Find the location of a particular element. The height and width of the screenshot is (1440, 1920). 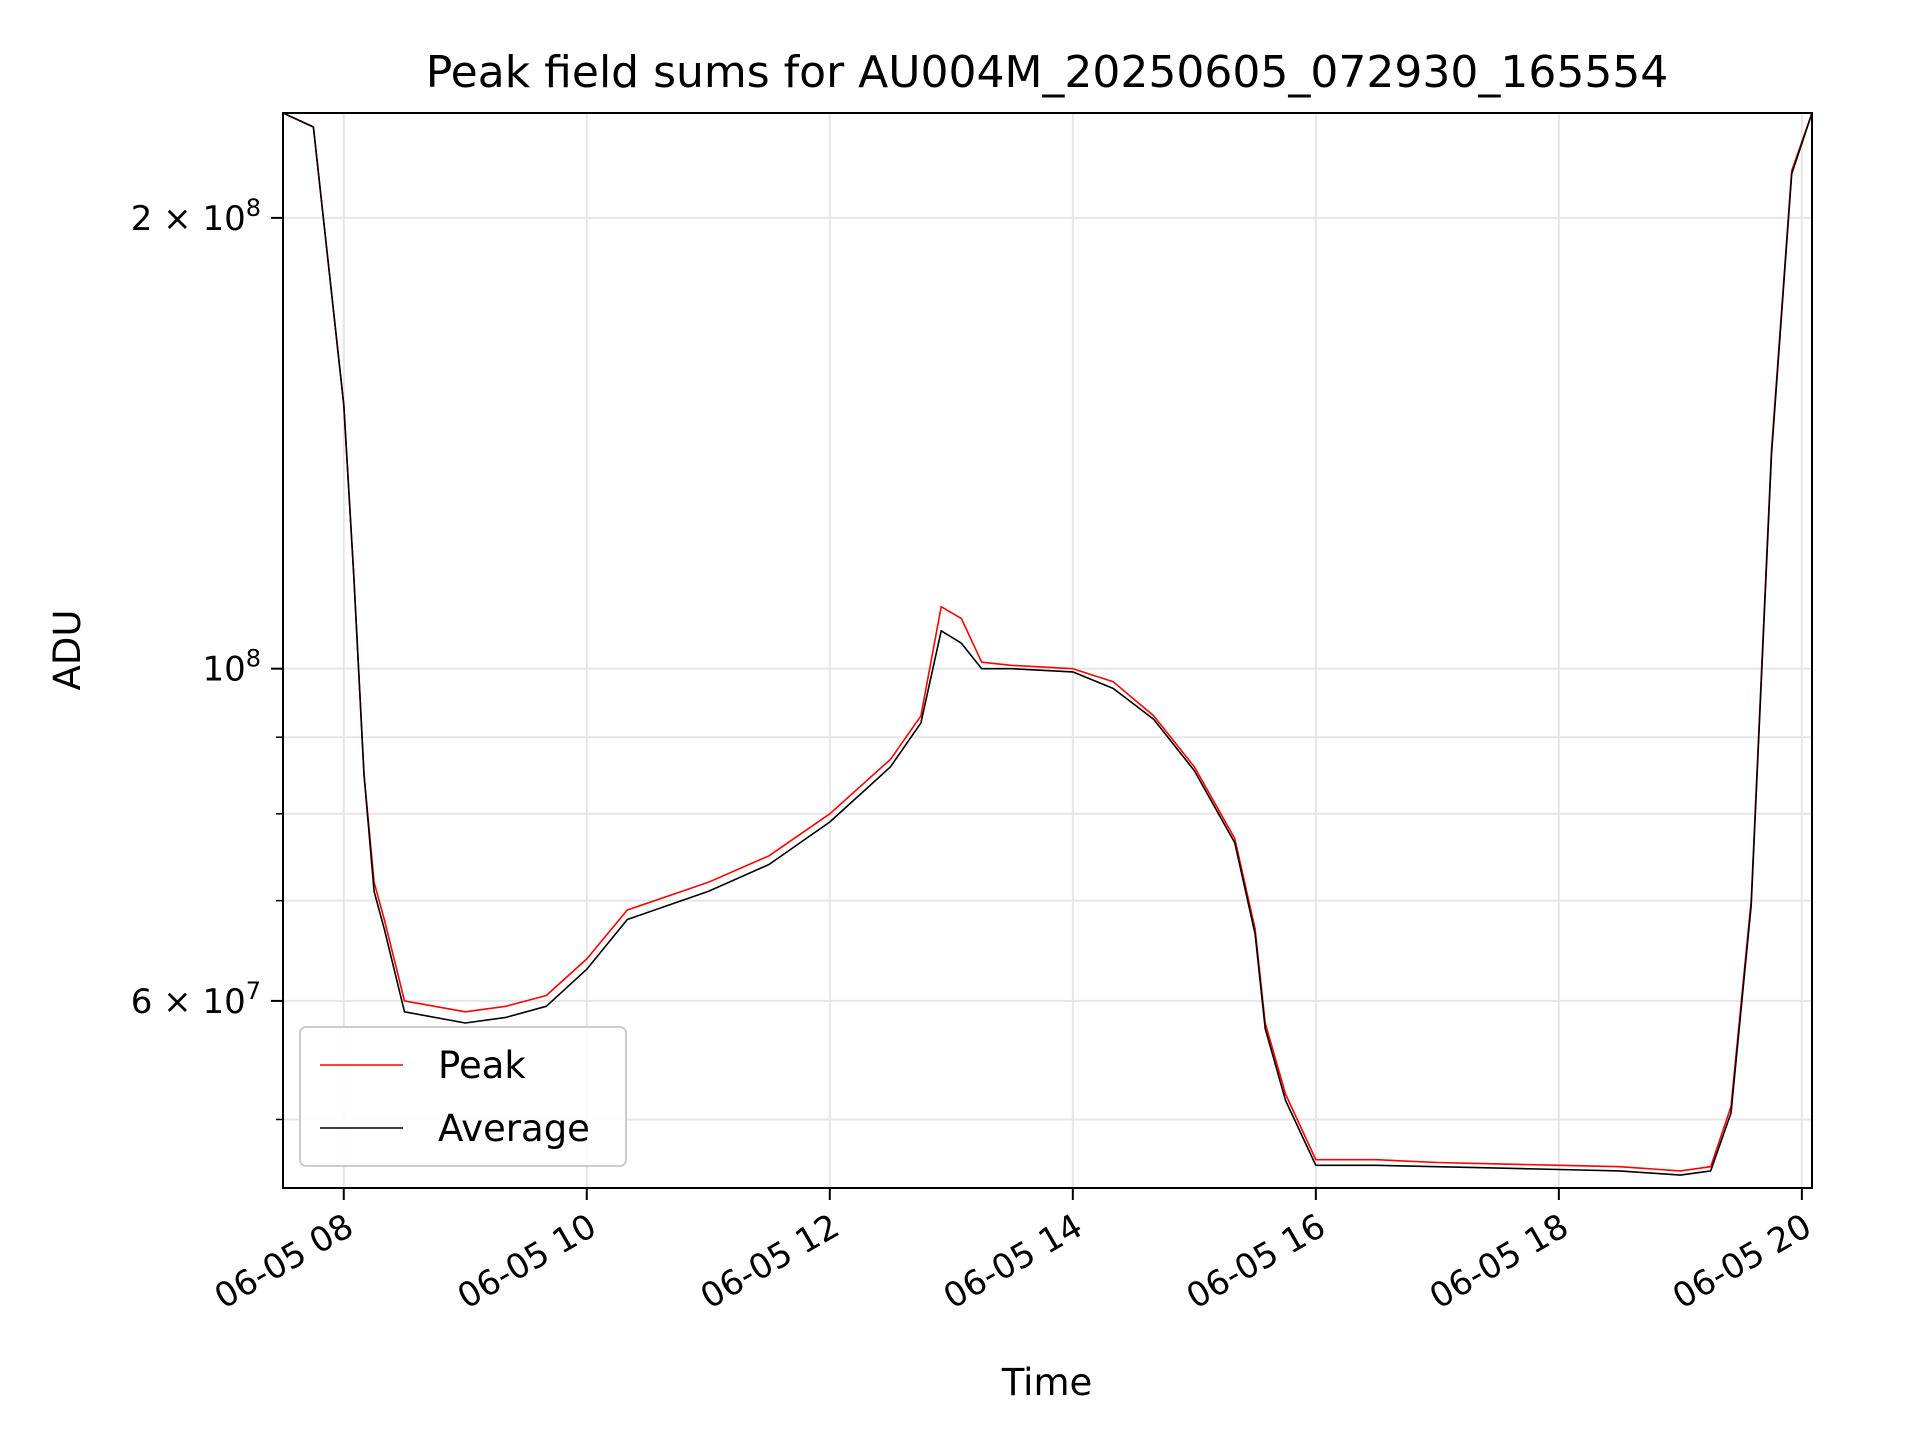

legend-label-peak: Peak is located at coordinates (482, 1065).